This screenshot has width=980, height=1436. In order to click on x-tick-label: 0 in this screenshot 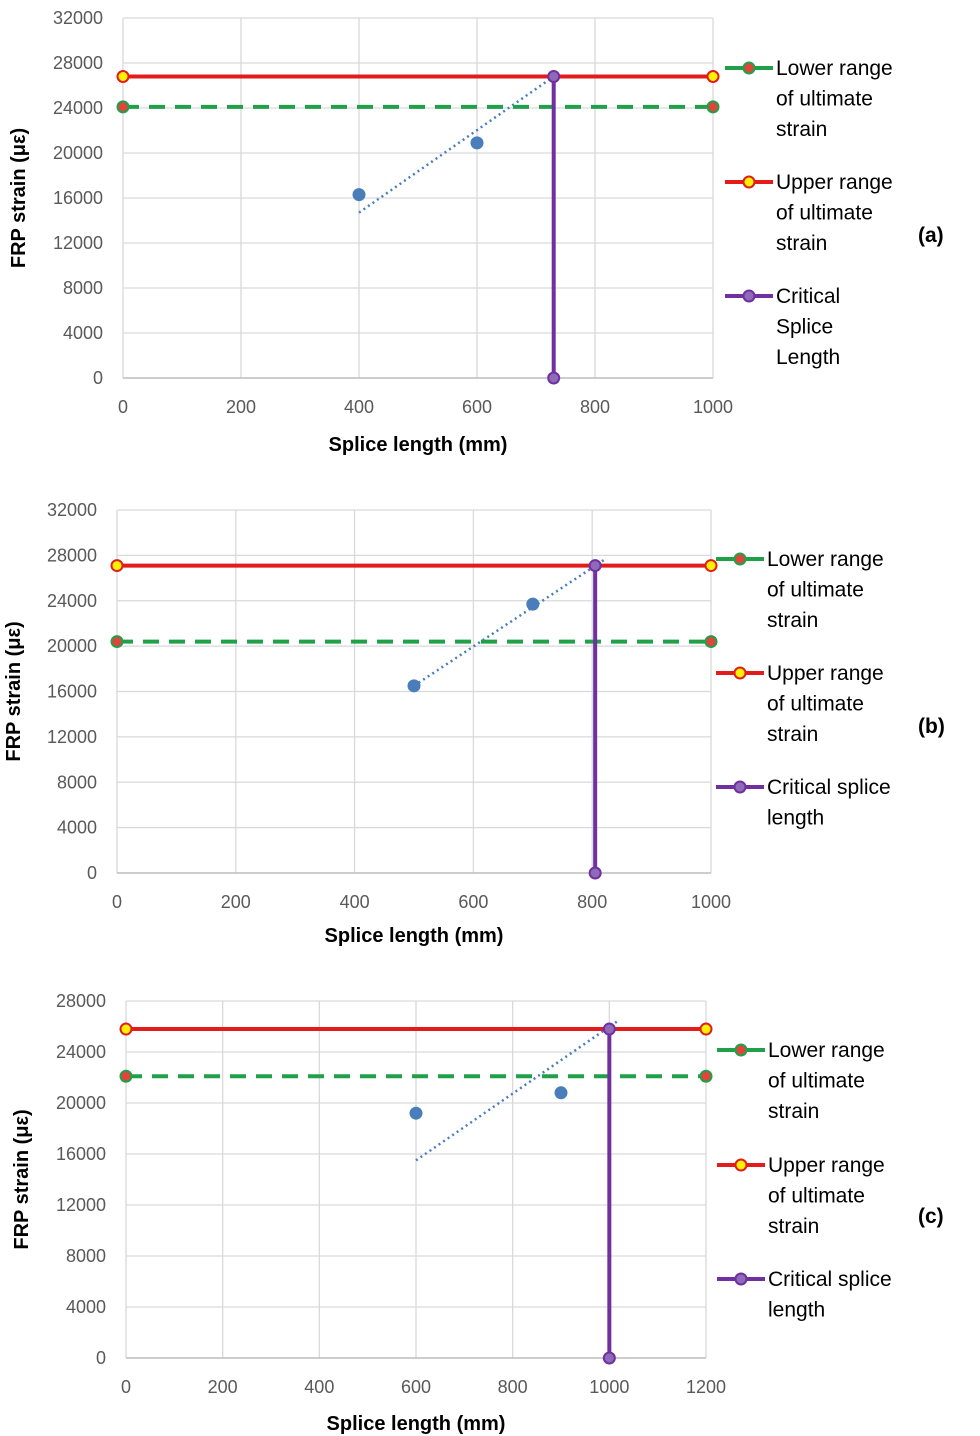, I will do `click(123, 407)`.